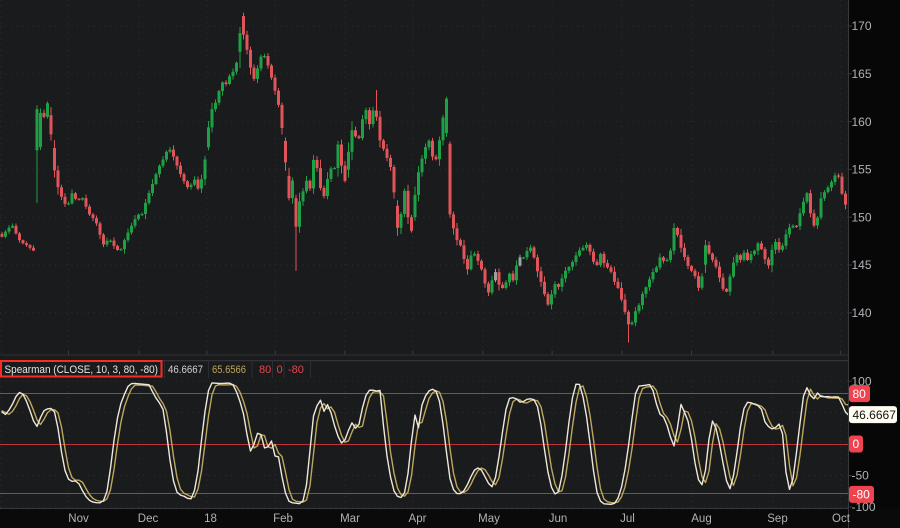 The width and height of the screenshot is (900, 528). What do you see at coordinates (862, 313) in the screenshot?
I see `svg-text: 140` at bounding box center [862, 313].